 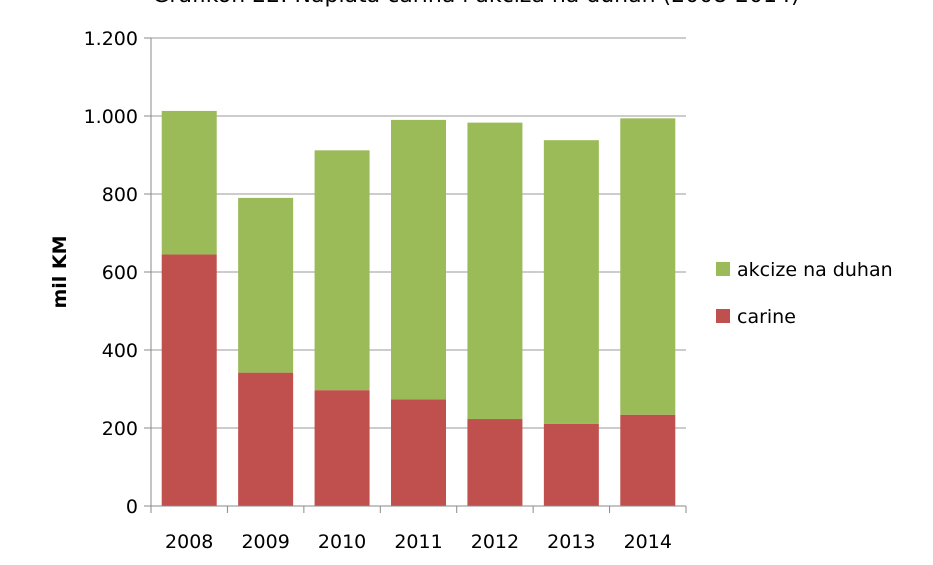 I want to click on legend-swatch-carine, so click(x=723, y=316).